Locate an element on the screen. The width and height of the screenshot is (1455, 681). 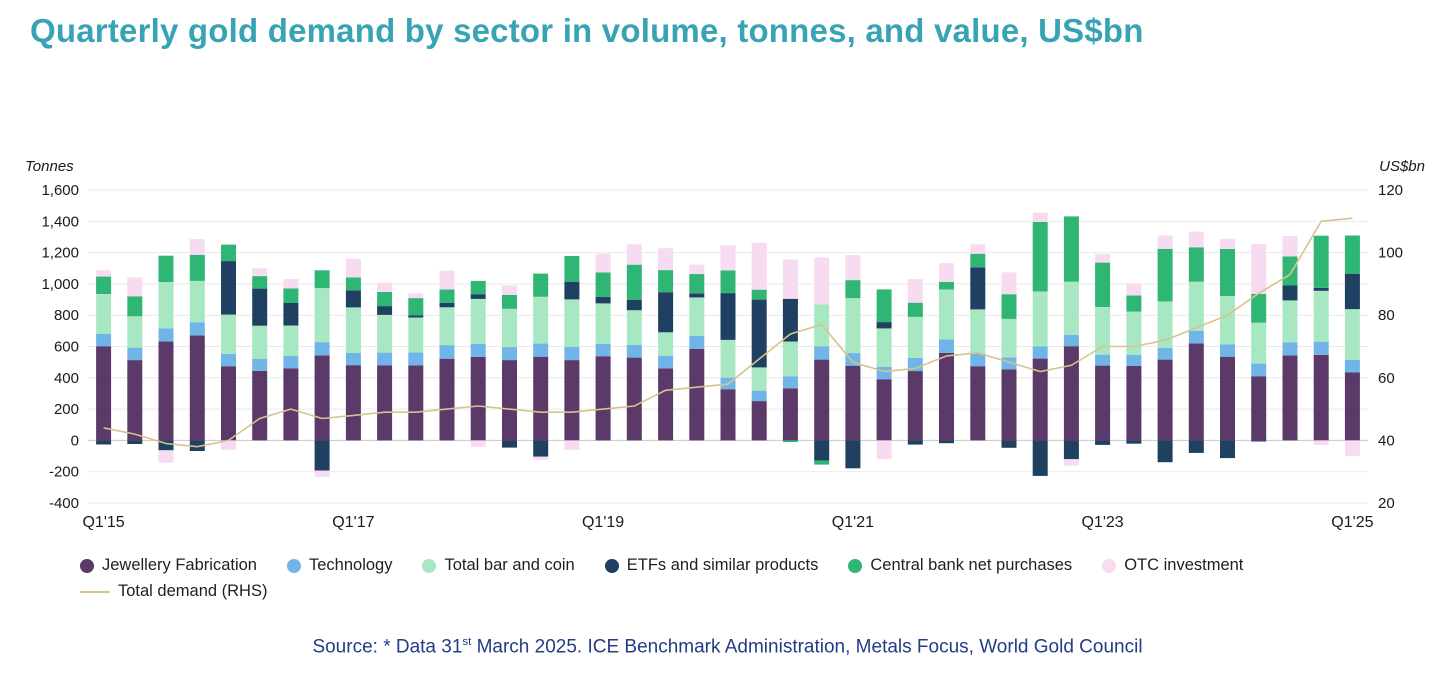
svg-text: 40 is located at coordinates (1386, 440).